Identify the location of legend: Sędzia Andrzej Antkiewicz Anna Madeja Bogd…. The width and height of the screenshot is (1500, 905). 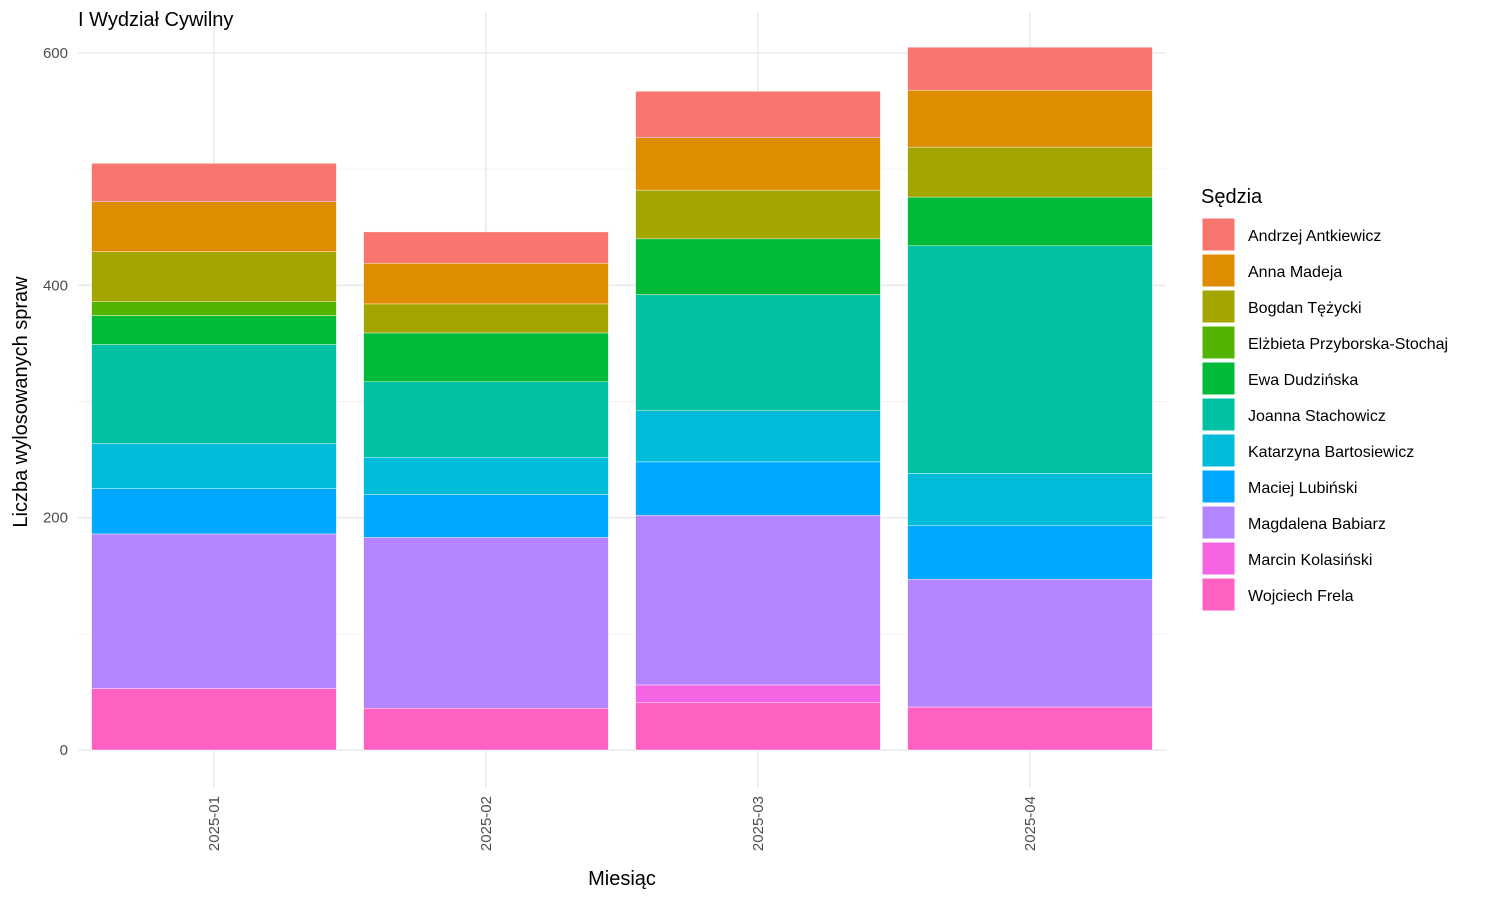
(1324, 399).